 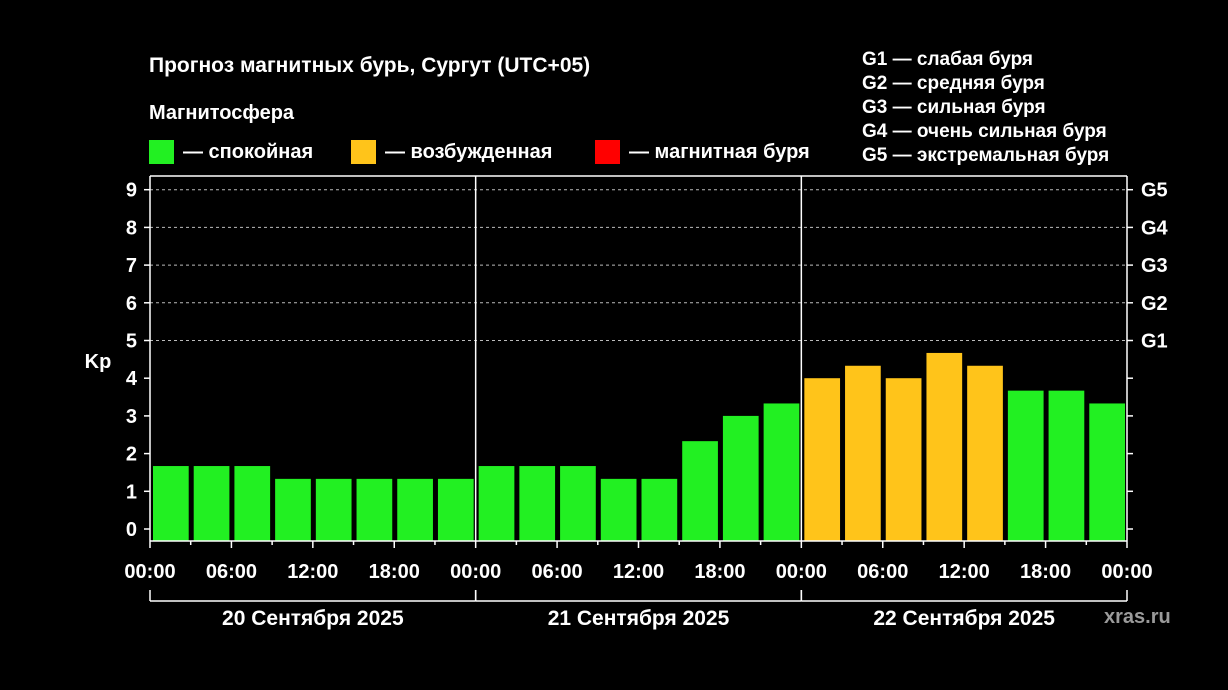 I want to click on legend-label-quiet: — спокойная, so click(x=248, y=151).